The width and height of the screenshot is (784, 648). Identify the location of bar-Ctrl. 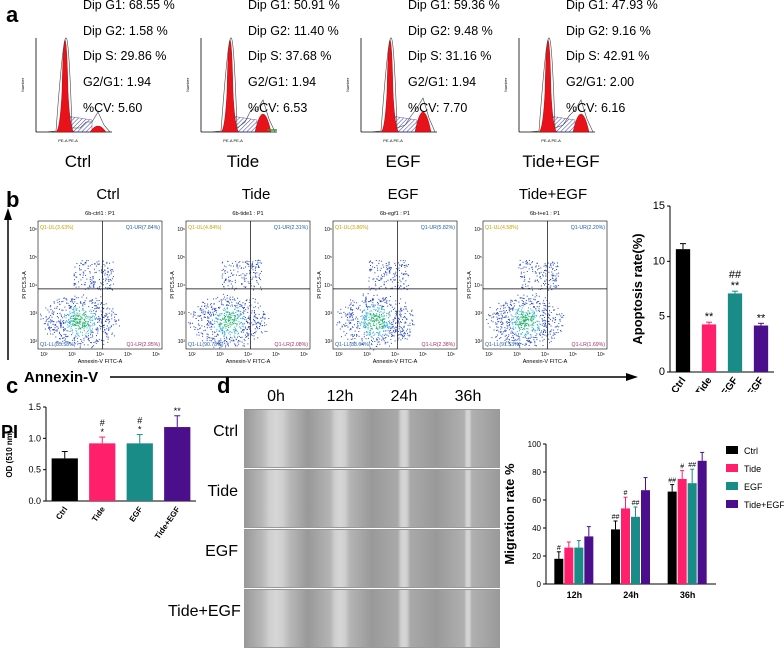
(683, 310).